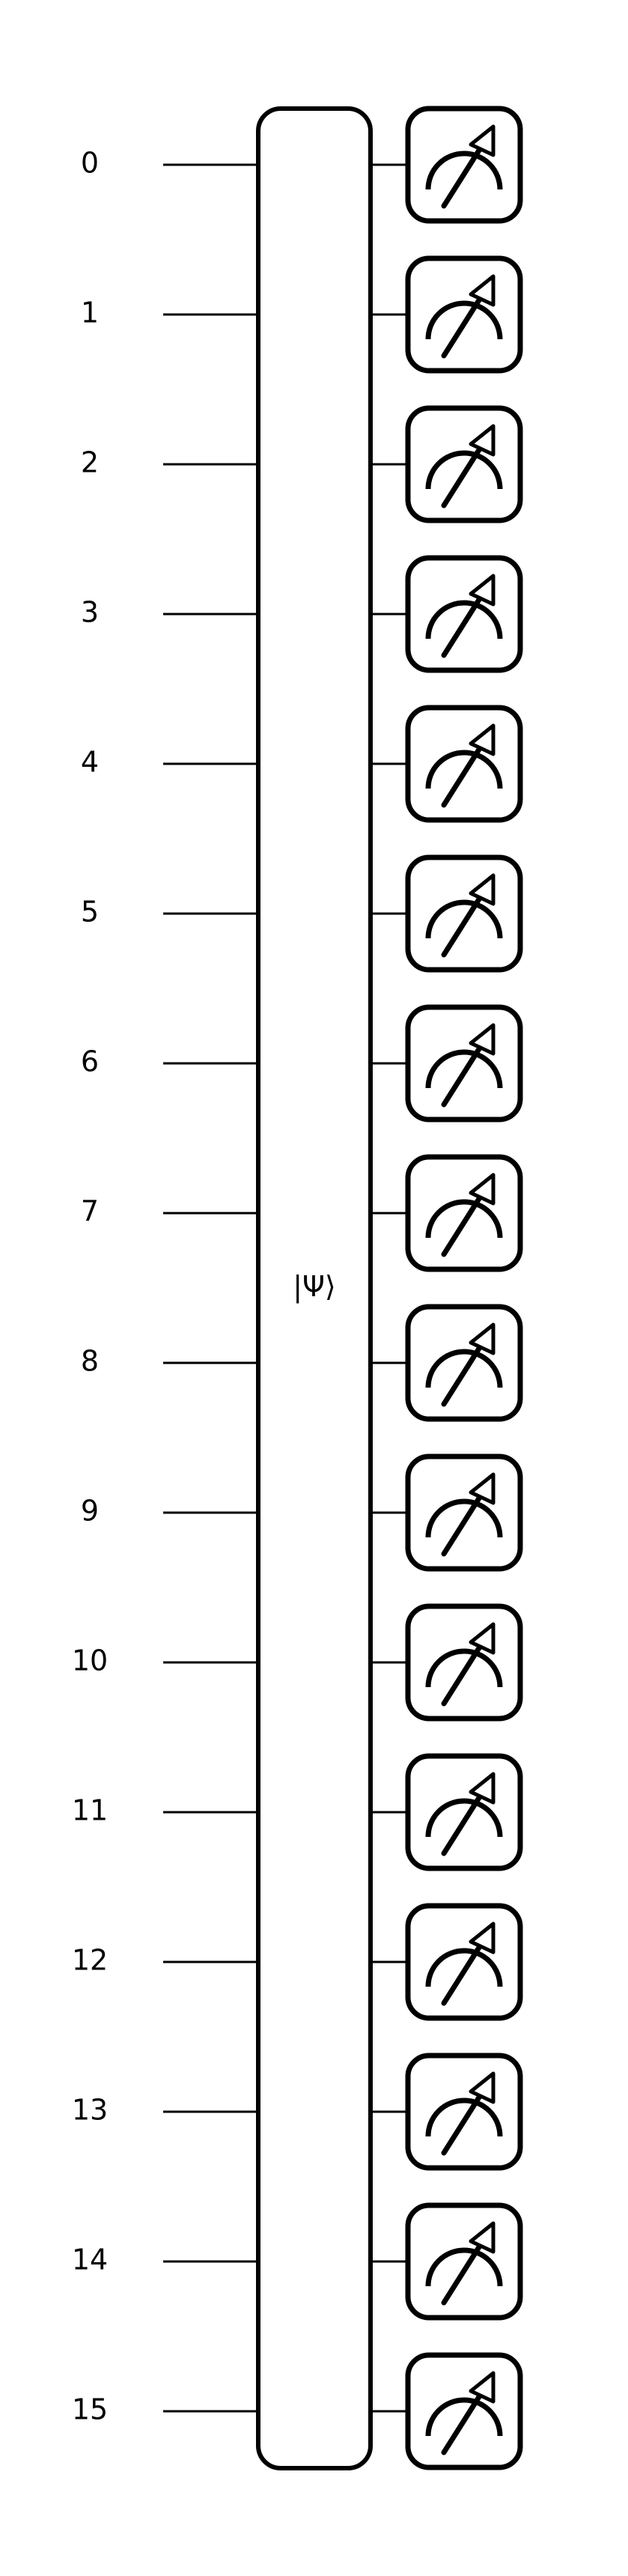 The image size is (628, 2576). Describe the element at coordinates (90, 2110) in the screenshot. I see `wire-label: 13` at that location.